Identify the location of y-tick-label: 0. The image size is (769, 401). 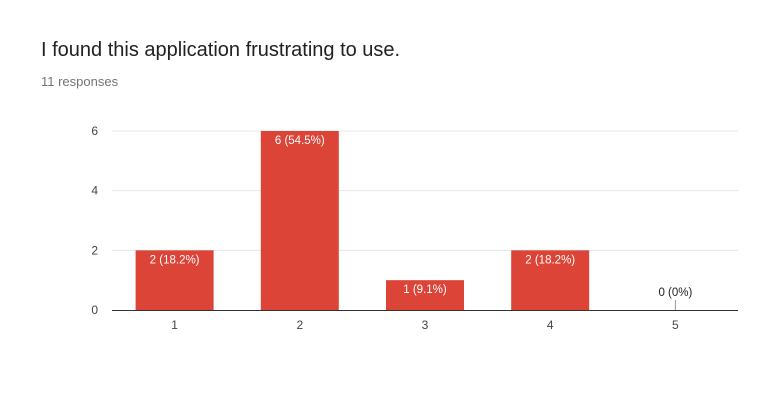
(94, 310).